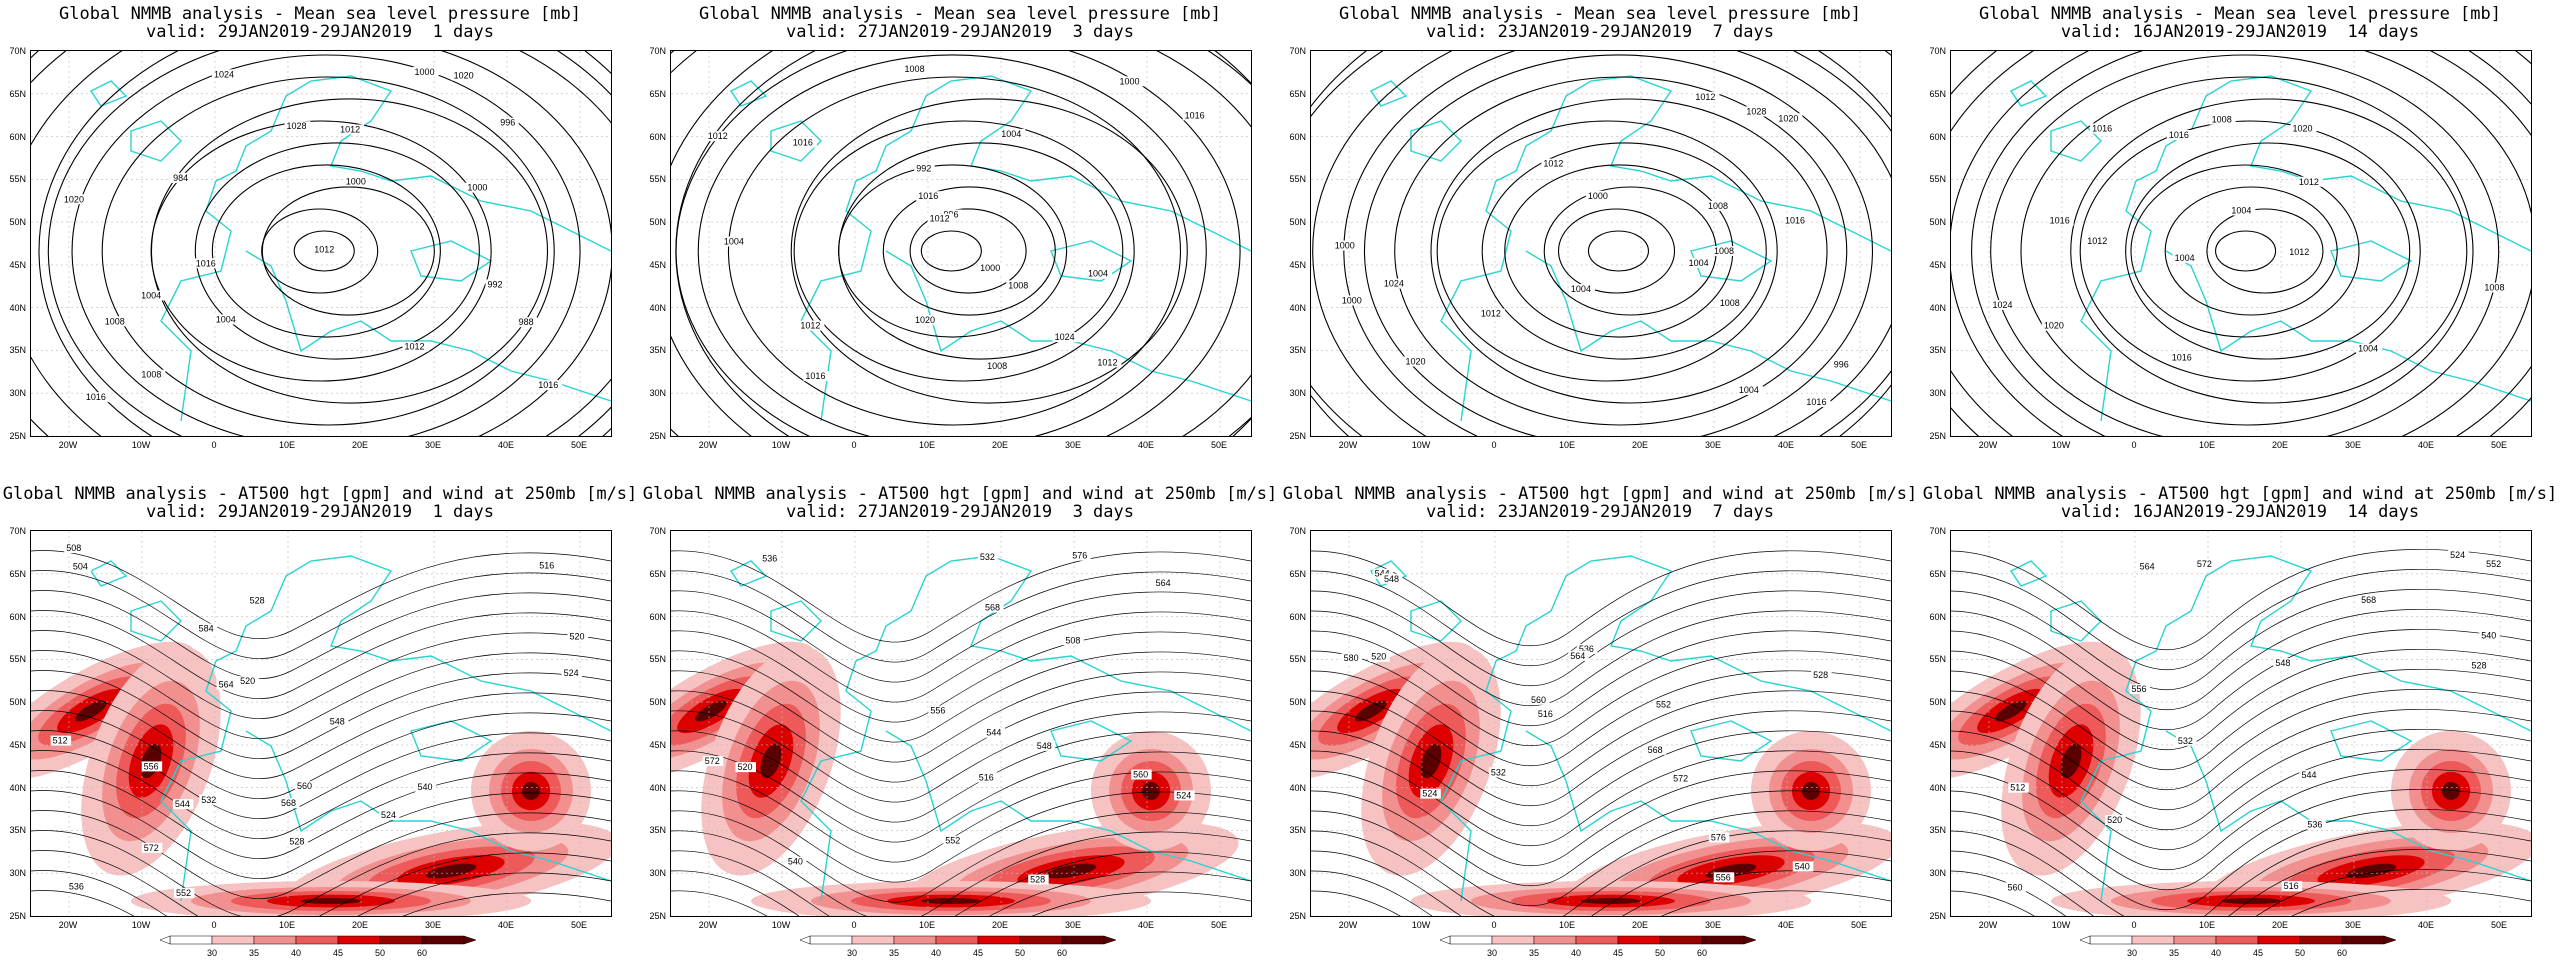 This screenshot has height=960, width=2560. Describe the element at coordinates (1079, 556) in the screenshot. I see `contour-label: 576` at that location.